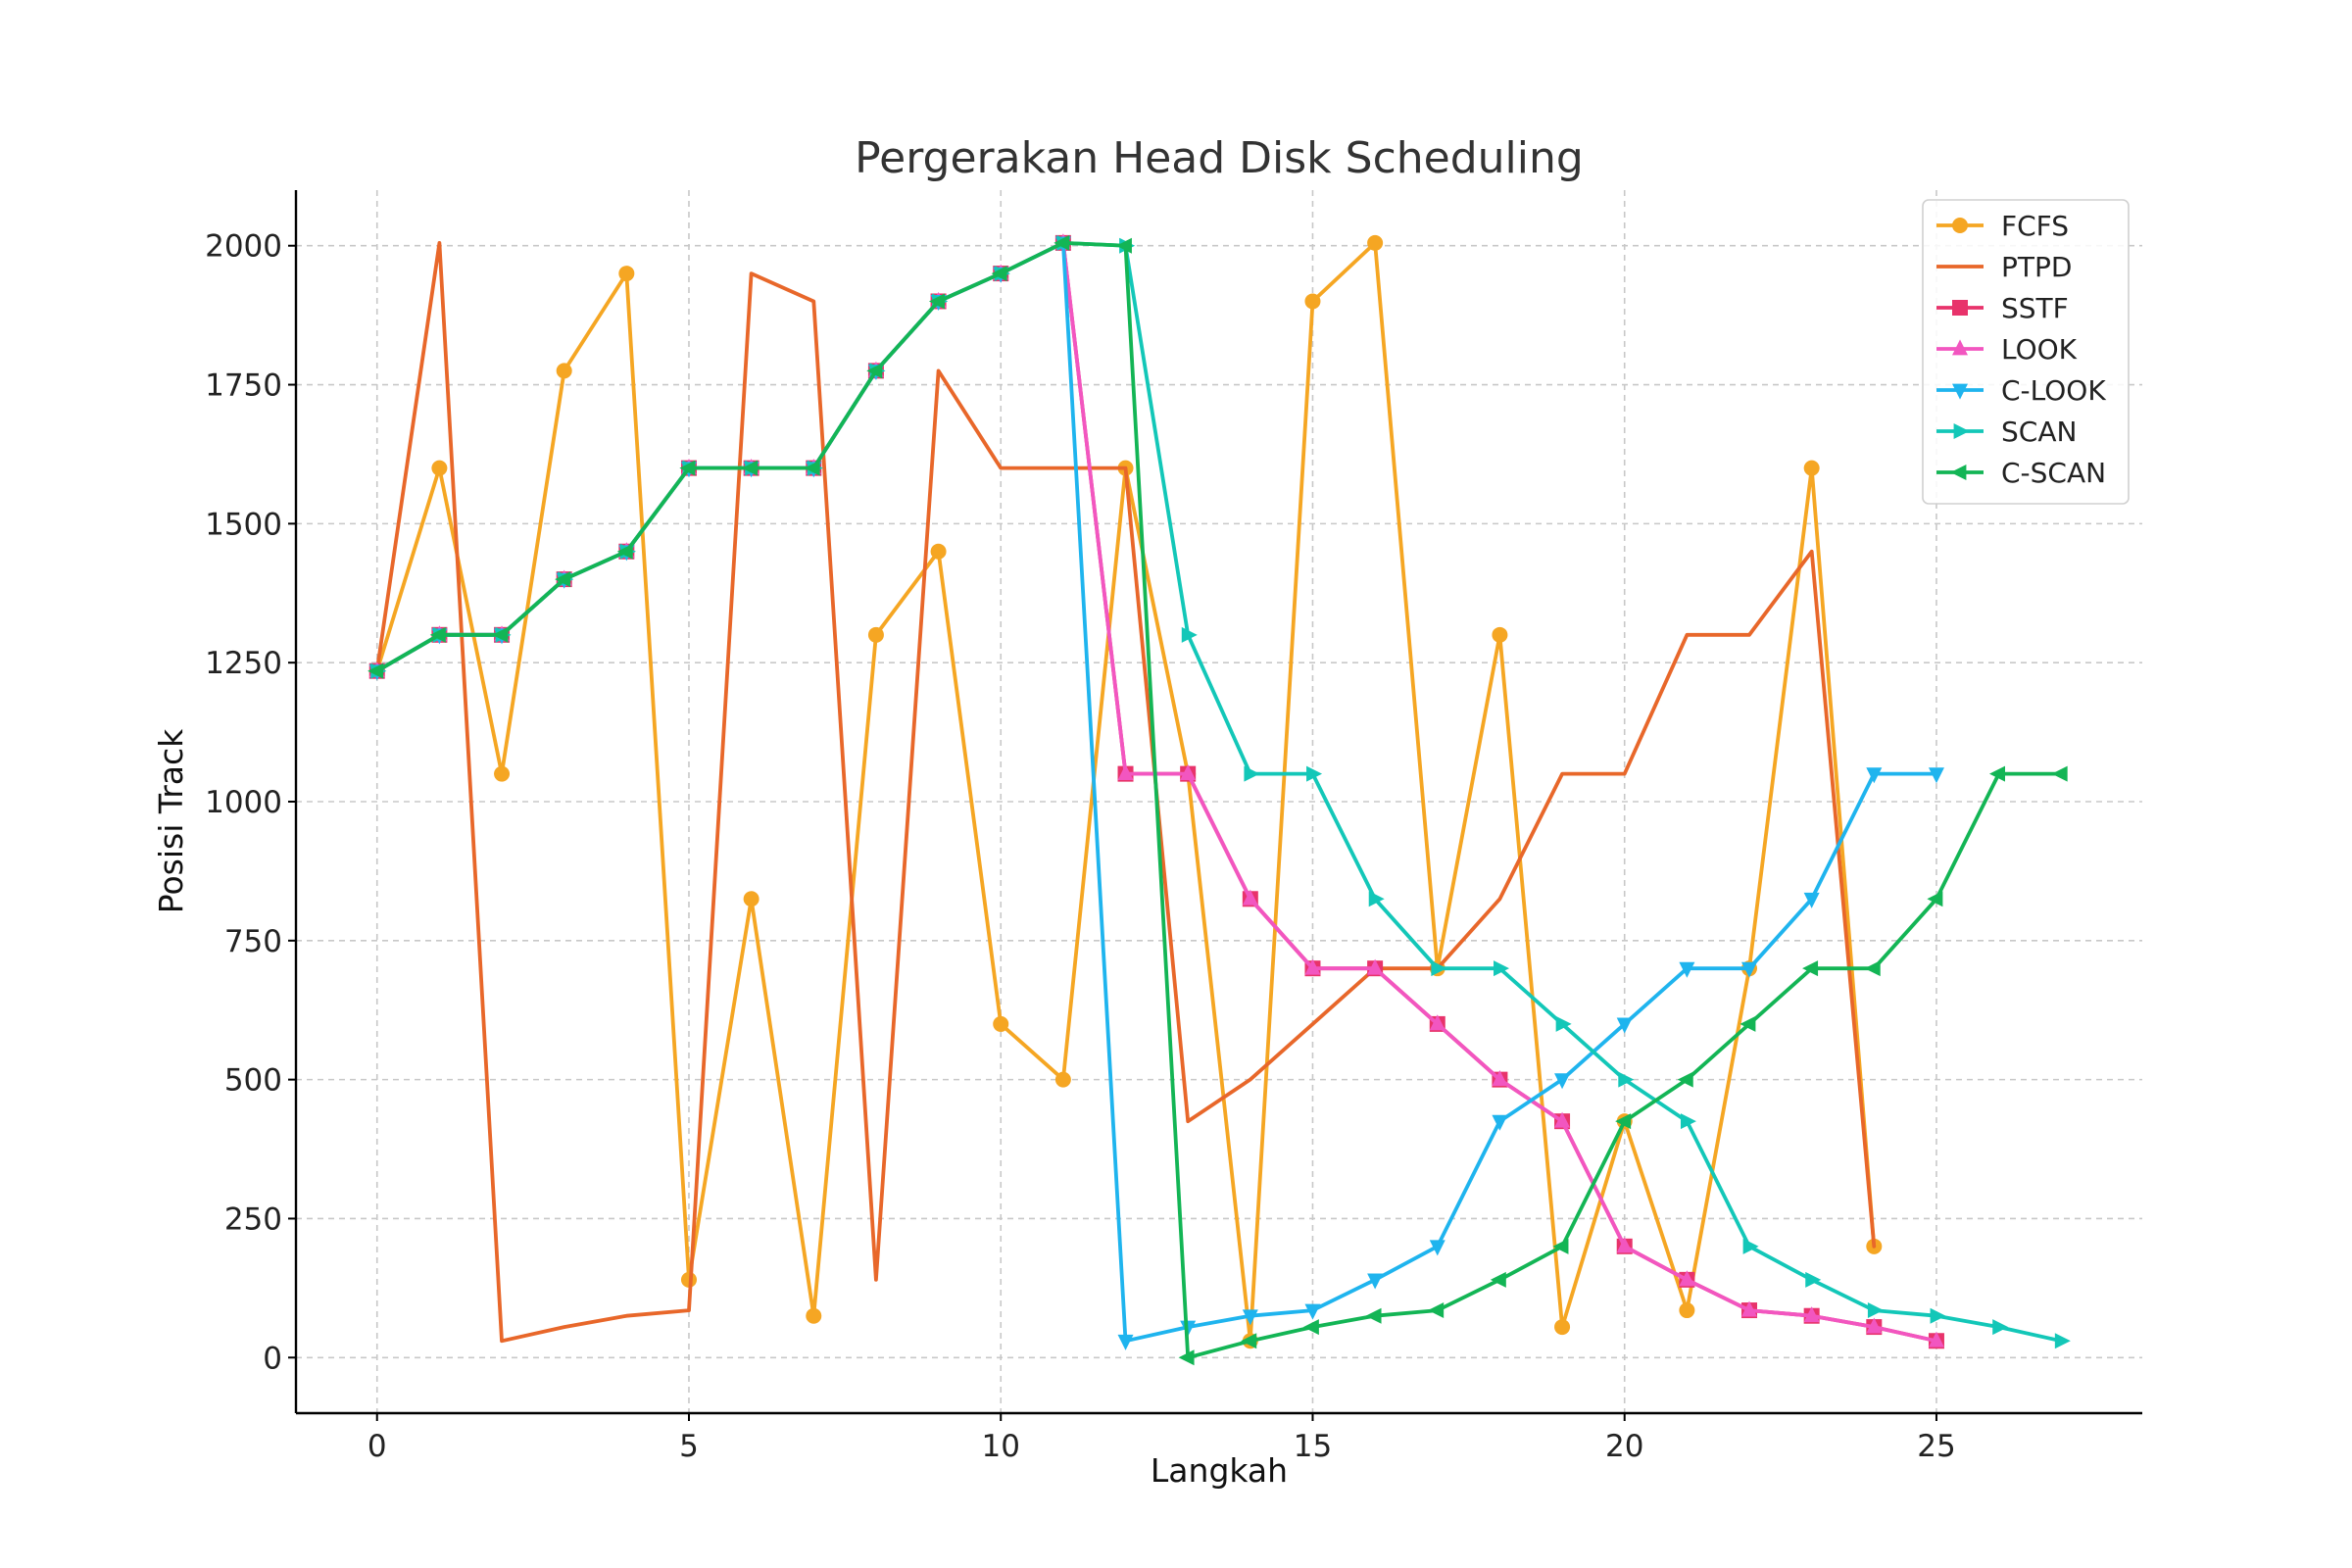 The image size is (2352, 1568). I want to click on legend-label: LOOK, so click(2039, 349).